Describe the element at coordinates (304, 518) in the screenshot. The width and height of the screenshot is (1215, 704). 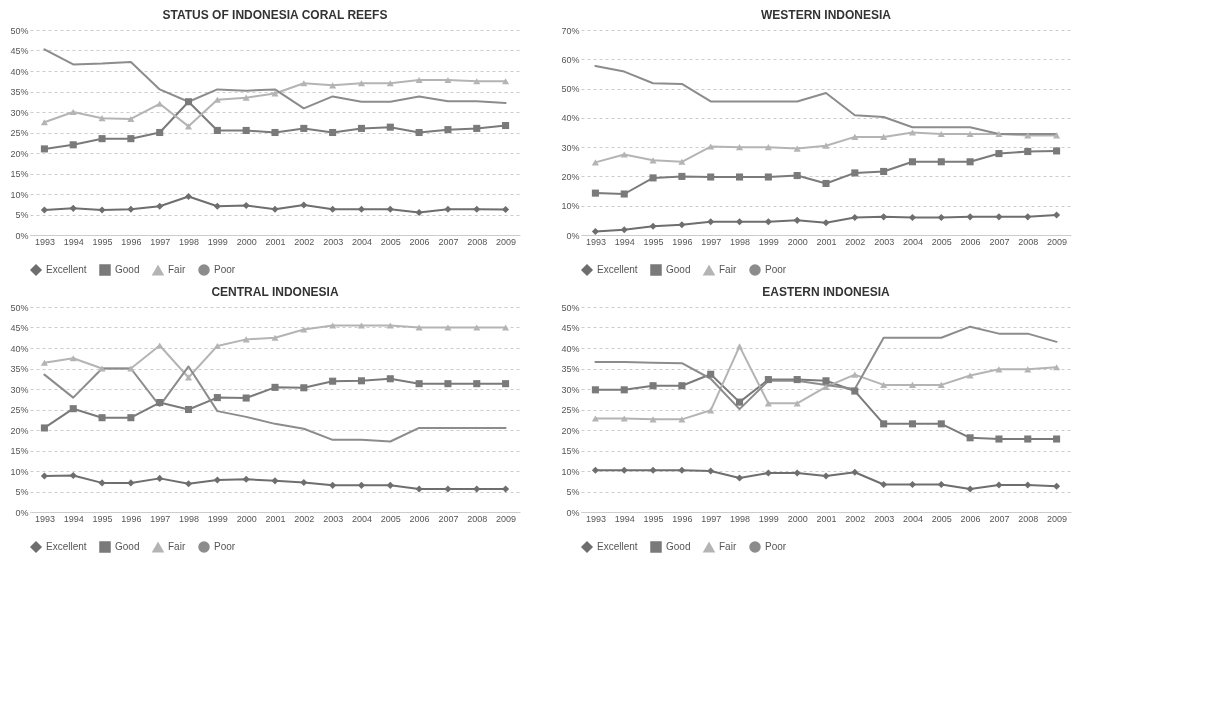
I see `x-tick-label: 2002` at that location.